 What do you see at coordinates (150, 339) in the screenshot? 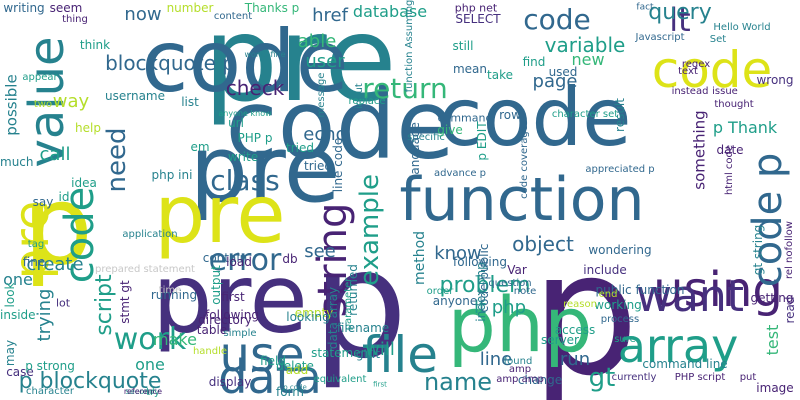
I see `cloud-word: work` at bounding box center [150, 339].